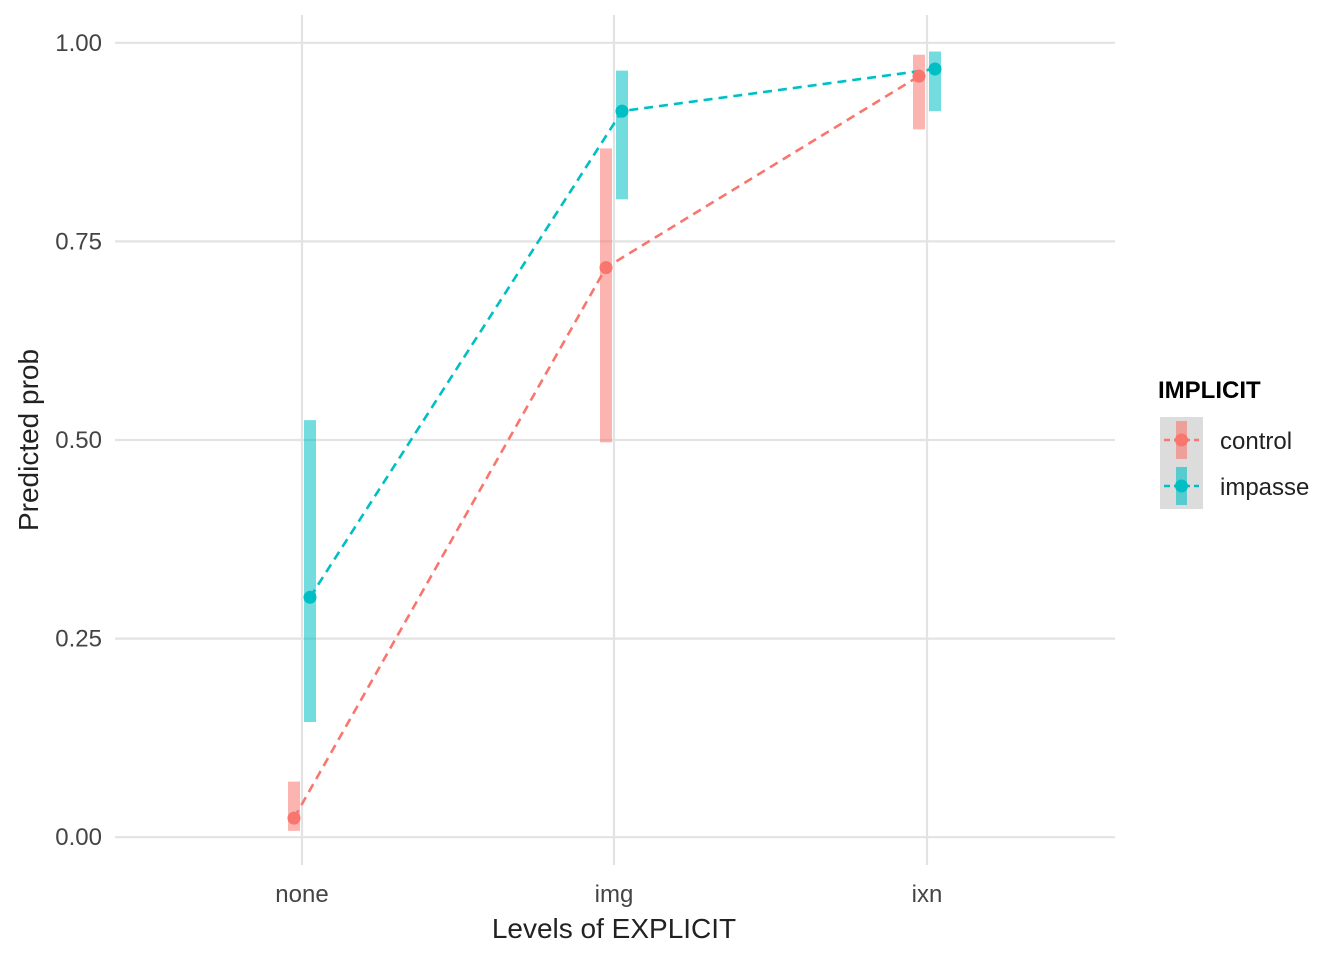  What do you see at coordinates (28, 440) in the screenshot?
I see `y-axis-title: Predicted prob` at bounding box center [28, 440].